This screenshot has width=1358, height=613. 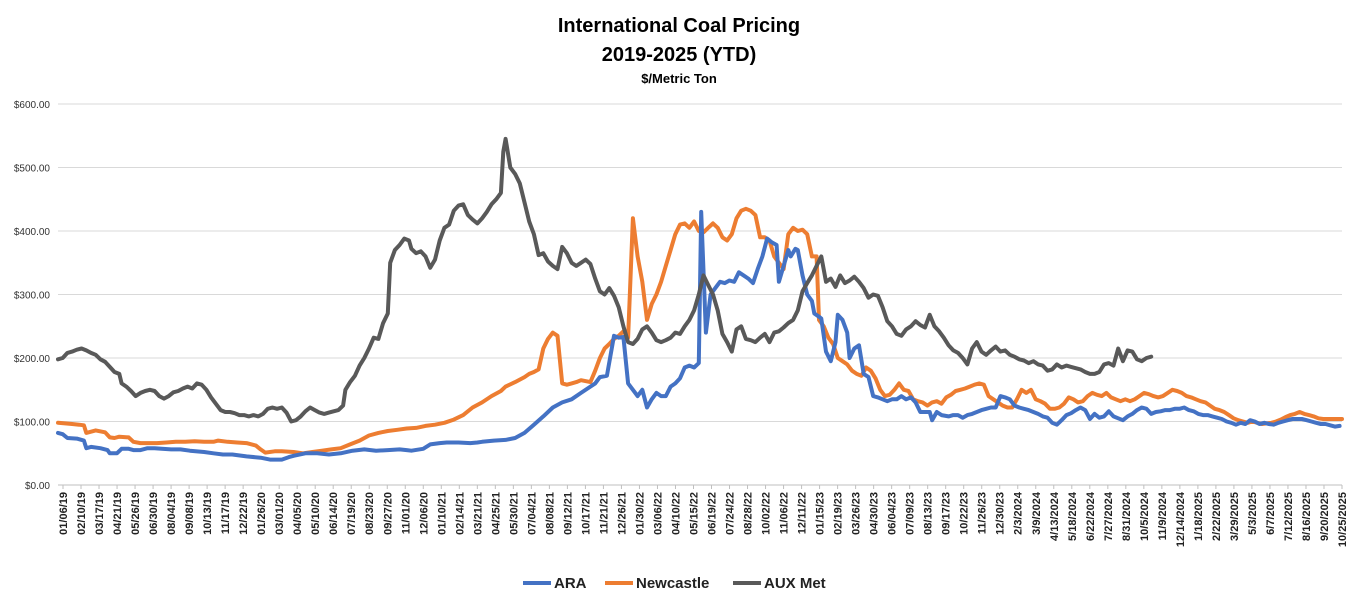 What do you see at coordinates (298, 513) in the screenshot?
I see `x-tick-label: 04/05/20` at bounding box center [298, 513].